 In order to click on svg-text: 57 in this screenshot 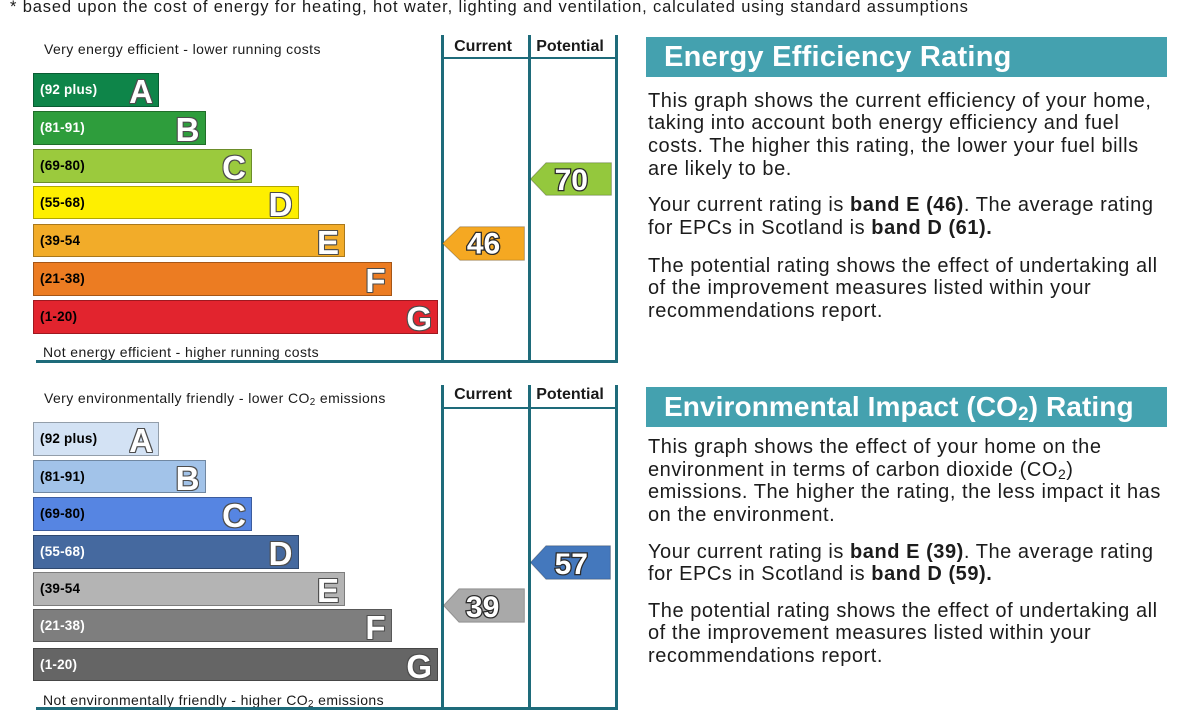, I will do `click(571, 564)`.